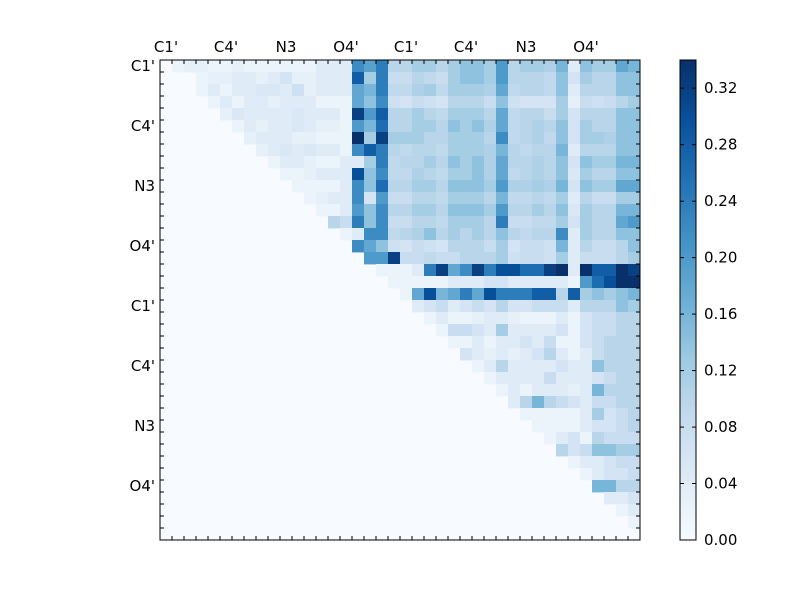 This screenshot has height=604, width=800. I want to click on y-tick-label: O4', so click(142, 246).